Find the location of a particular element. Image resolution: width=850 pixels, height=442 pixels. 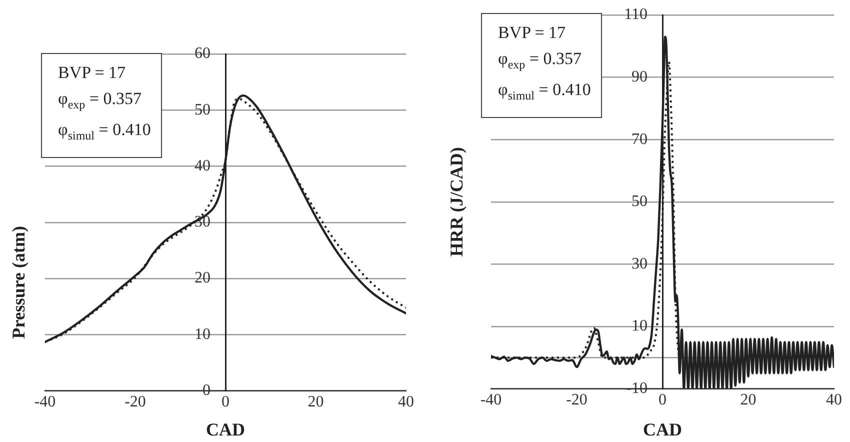

y-axis-title: Pressure (atm) is located at coordinates (18, 282).